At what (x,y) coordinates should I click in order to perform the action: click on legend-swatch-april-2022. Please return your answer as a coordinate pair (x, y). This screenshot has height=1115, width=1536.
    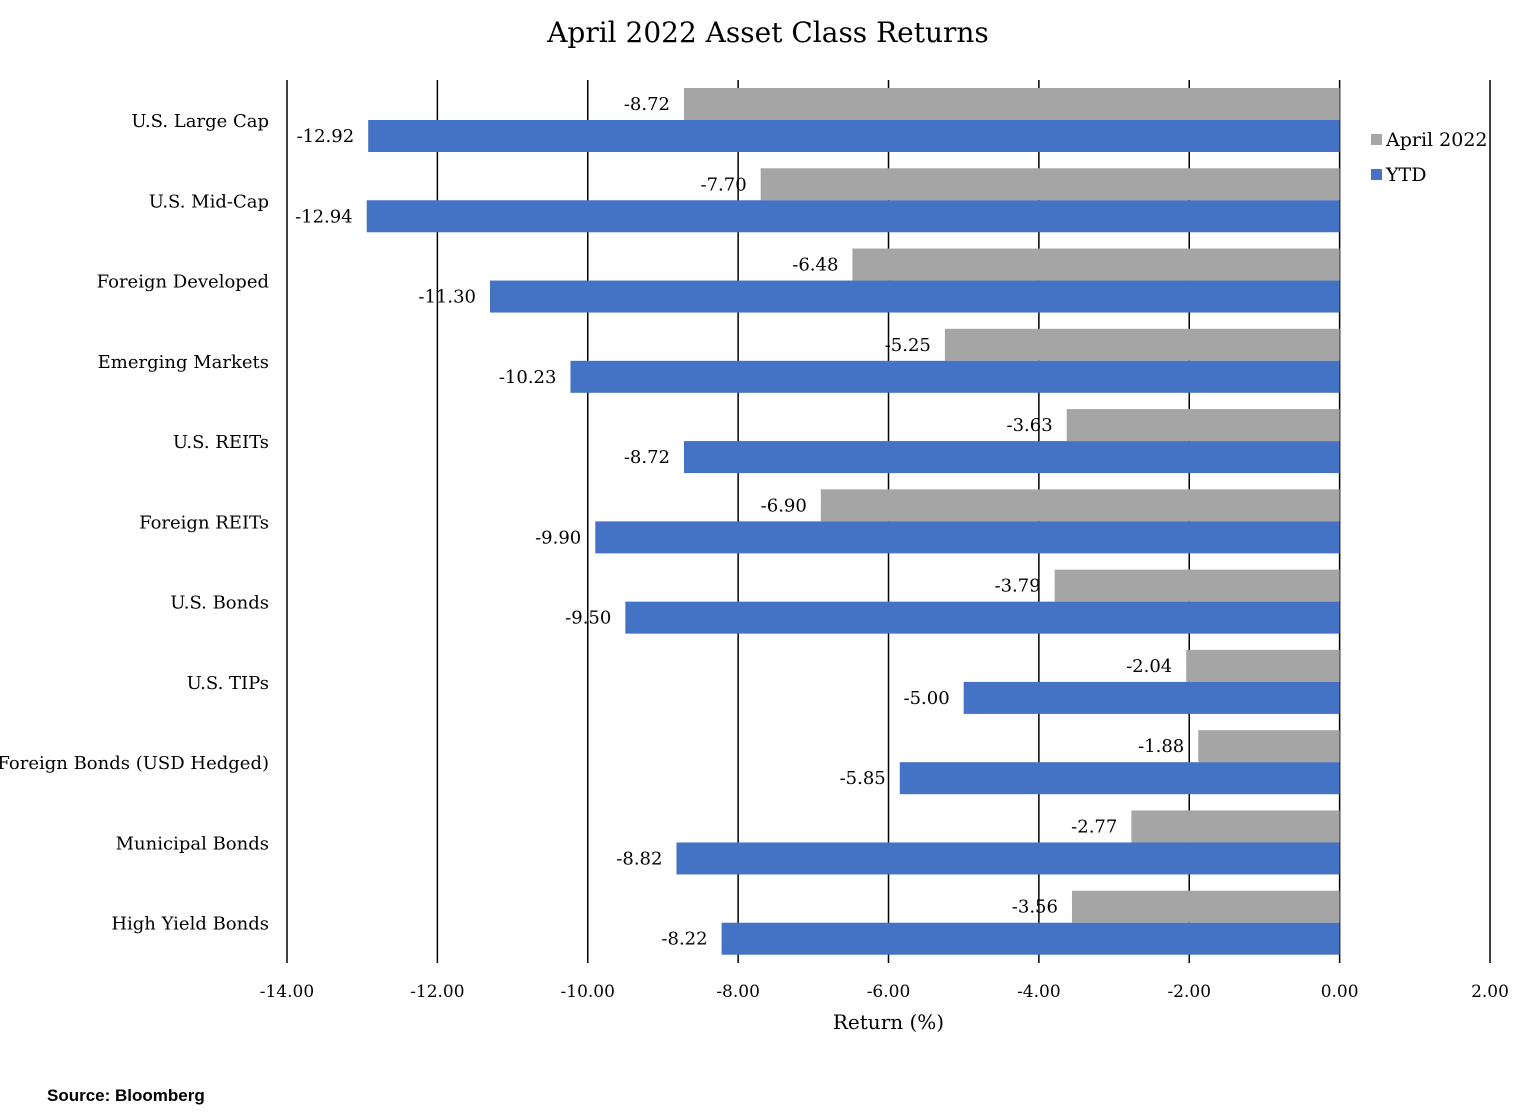
    Looking at the image, I should click on (1376, 139).